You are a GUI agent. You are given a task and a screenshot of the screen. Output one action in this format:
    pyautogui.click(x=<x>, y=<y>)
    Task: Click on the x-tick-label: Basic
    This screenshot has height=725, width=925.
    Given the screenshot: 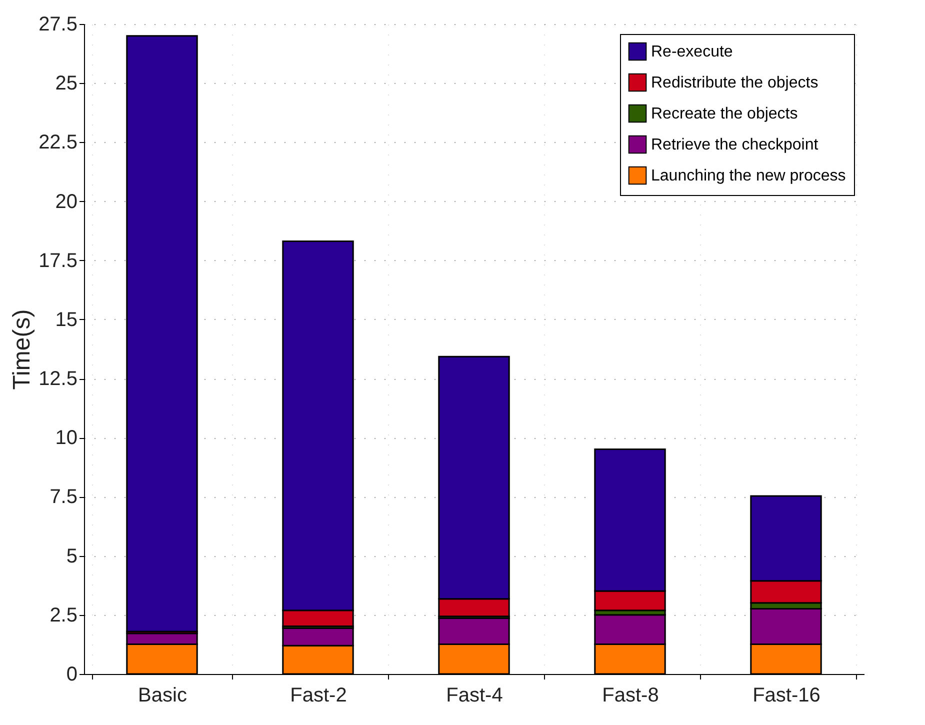 What is the action you would take?
    pyautogui.click(x=162, y=695)
    